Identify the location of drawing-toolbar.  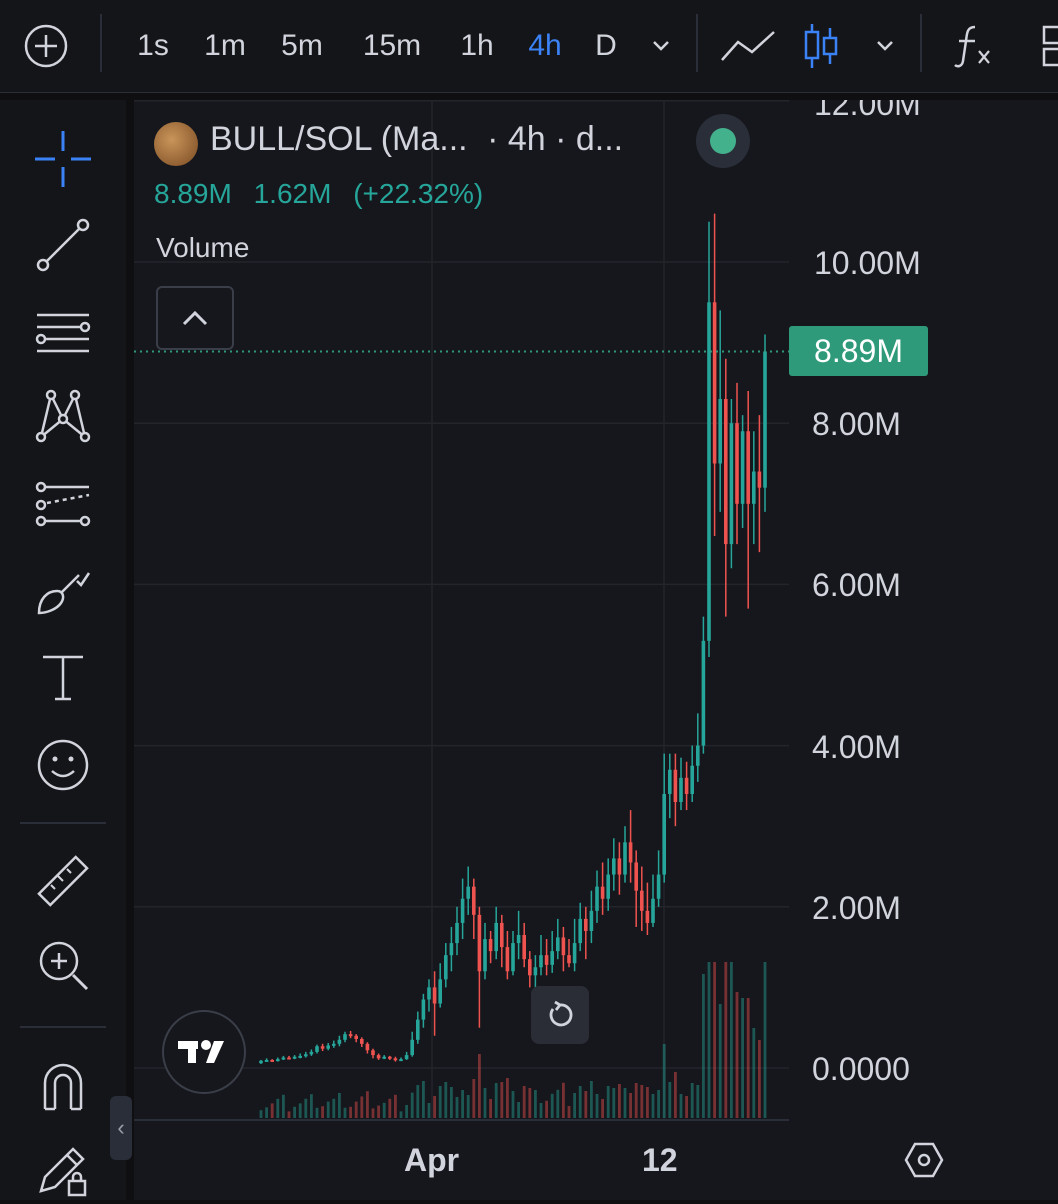
(63, 650).